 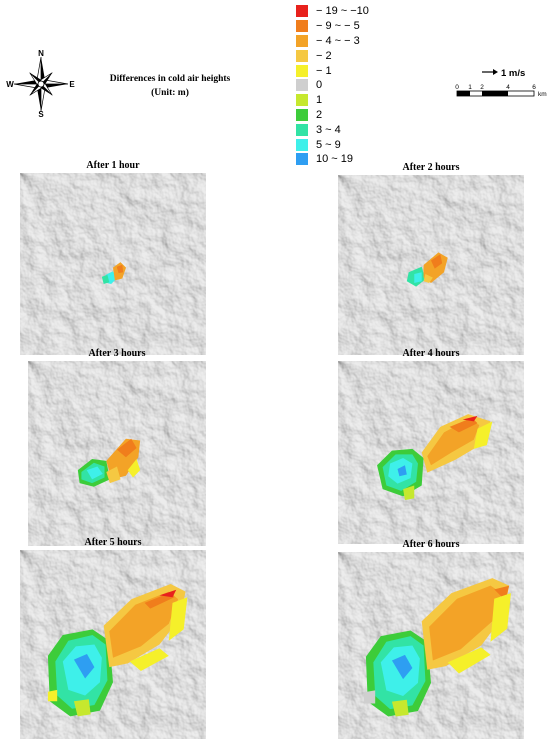 What do you see at coordinates (170, 93) in the screenshot?
I see `unit-line: (Unit: m)` at bounding box center [170, 93].